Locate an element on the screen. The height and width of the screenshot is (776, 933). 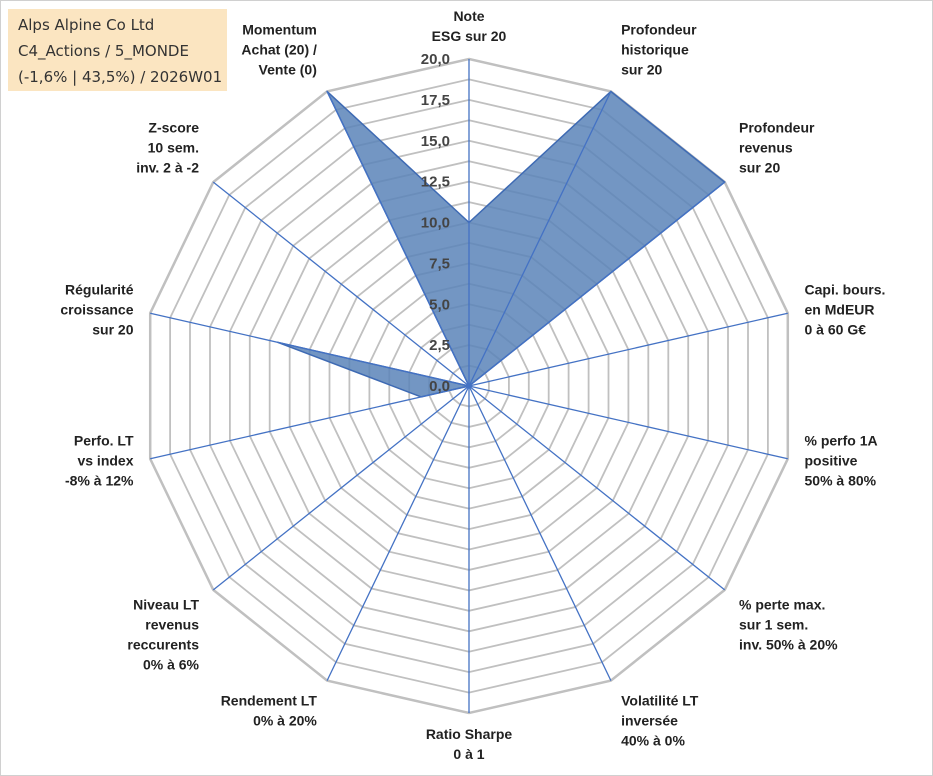
axis-label: Profondeur revenus sur 20 is located at coordinates (777, 148).